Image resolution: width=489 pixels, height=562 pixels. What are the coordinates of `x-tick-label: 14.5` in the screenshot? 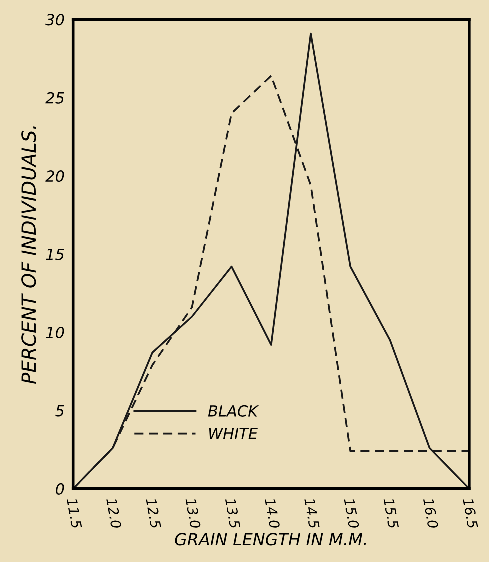 It's located at (312, 513).